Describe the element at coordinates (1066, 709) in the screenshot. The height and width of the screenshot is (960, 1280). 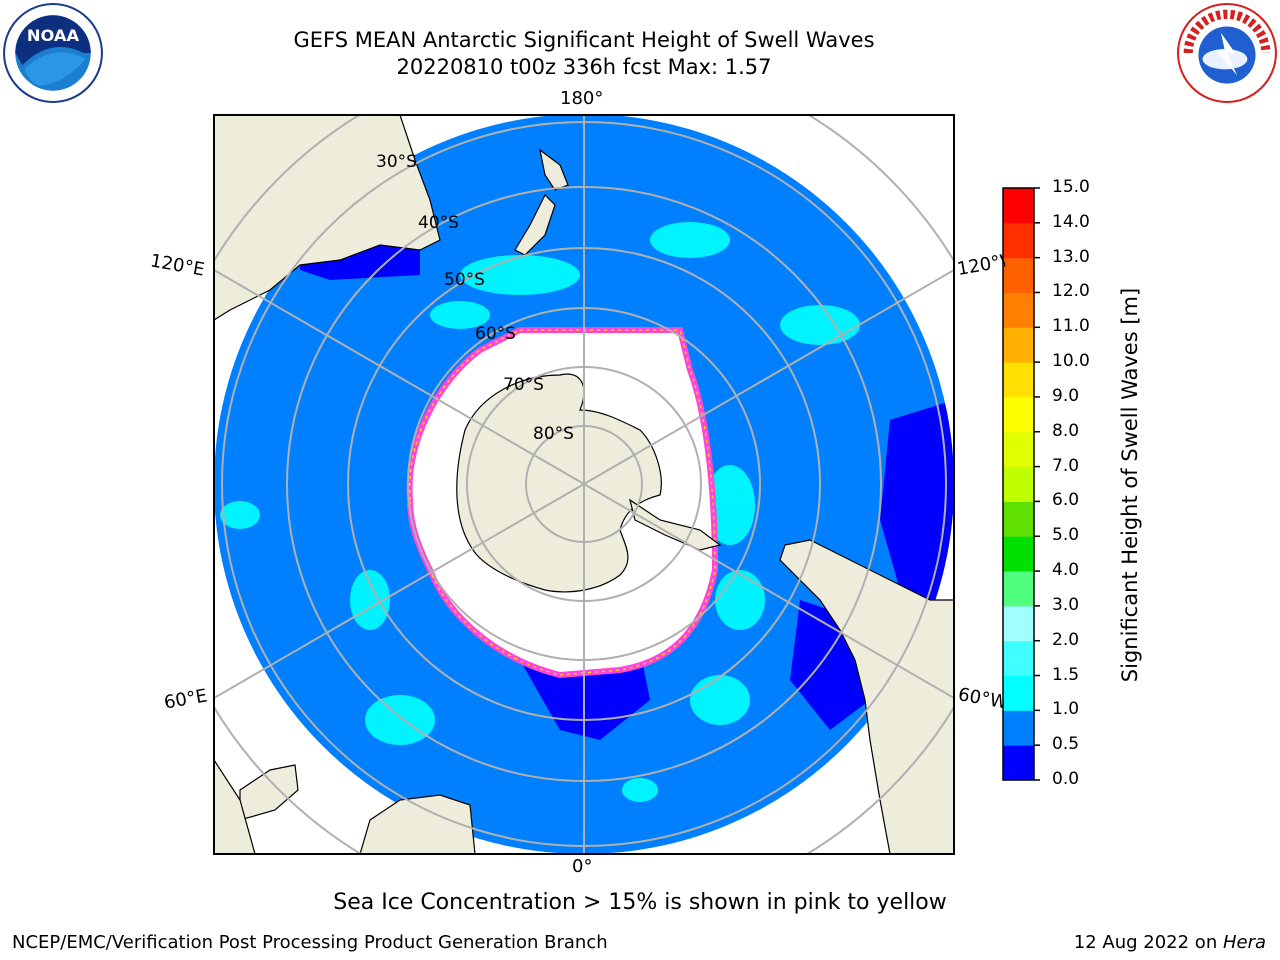
I see `colorbar-tick-label: 1.0` at that location.